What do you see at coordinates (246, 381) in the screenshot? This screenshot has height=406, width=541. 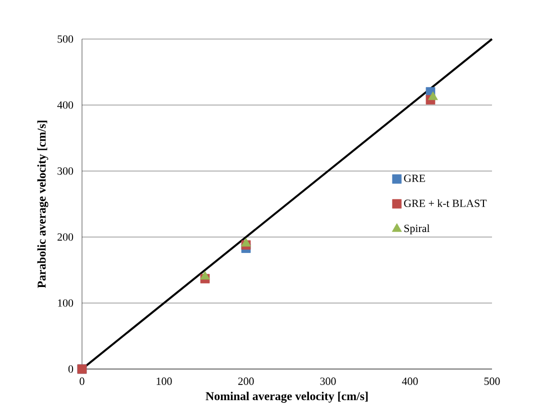 I see `x-tick-label: 200` at bounding box center [246, 381].